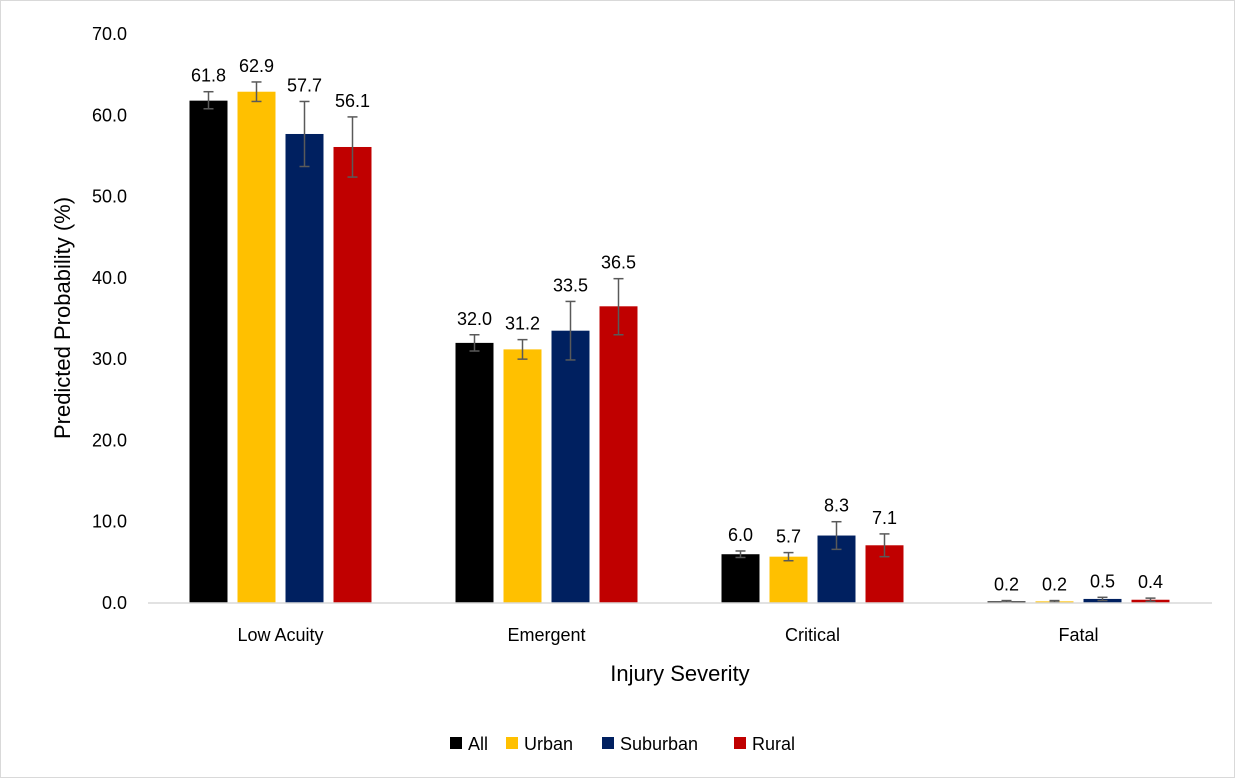 This screenshot has width=1235, height=778. I want to click on data-label: 0.5, so click(1102, 581).